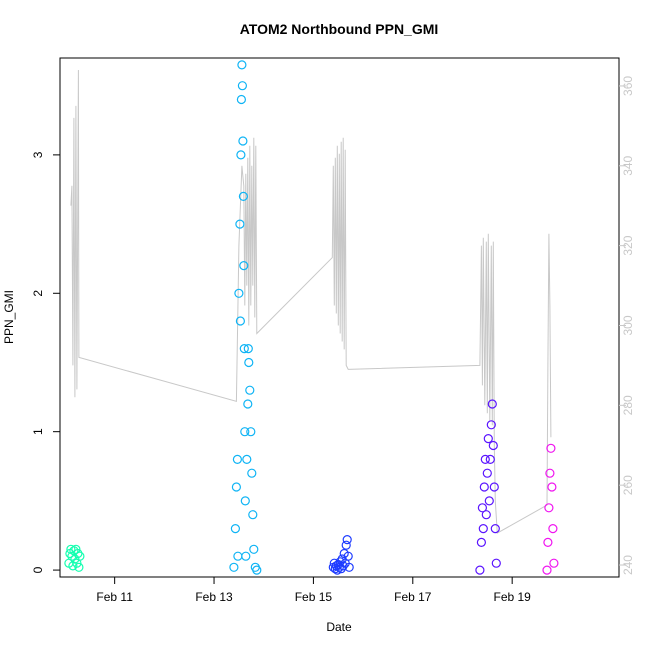 This screenshot has height=650, width=650. I want to click on y-right-tick-label: 260, so click(628, 485).